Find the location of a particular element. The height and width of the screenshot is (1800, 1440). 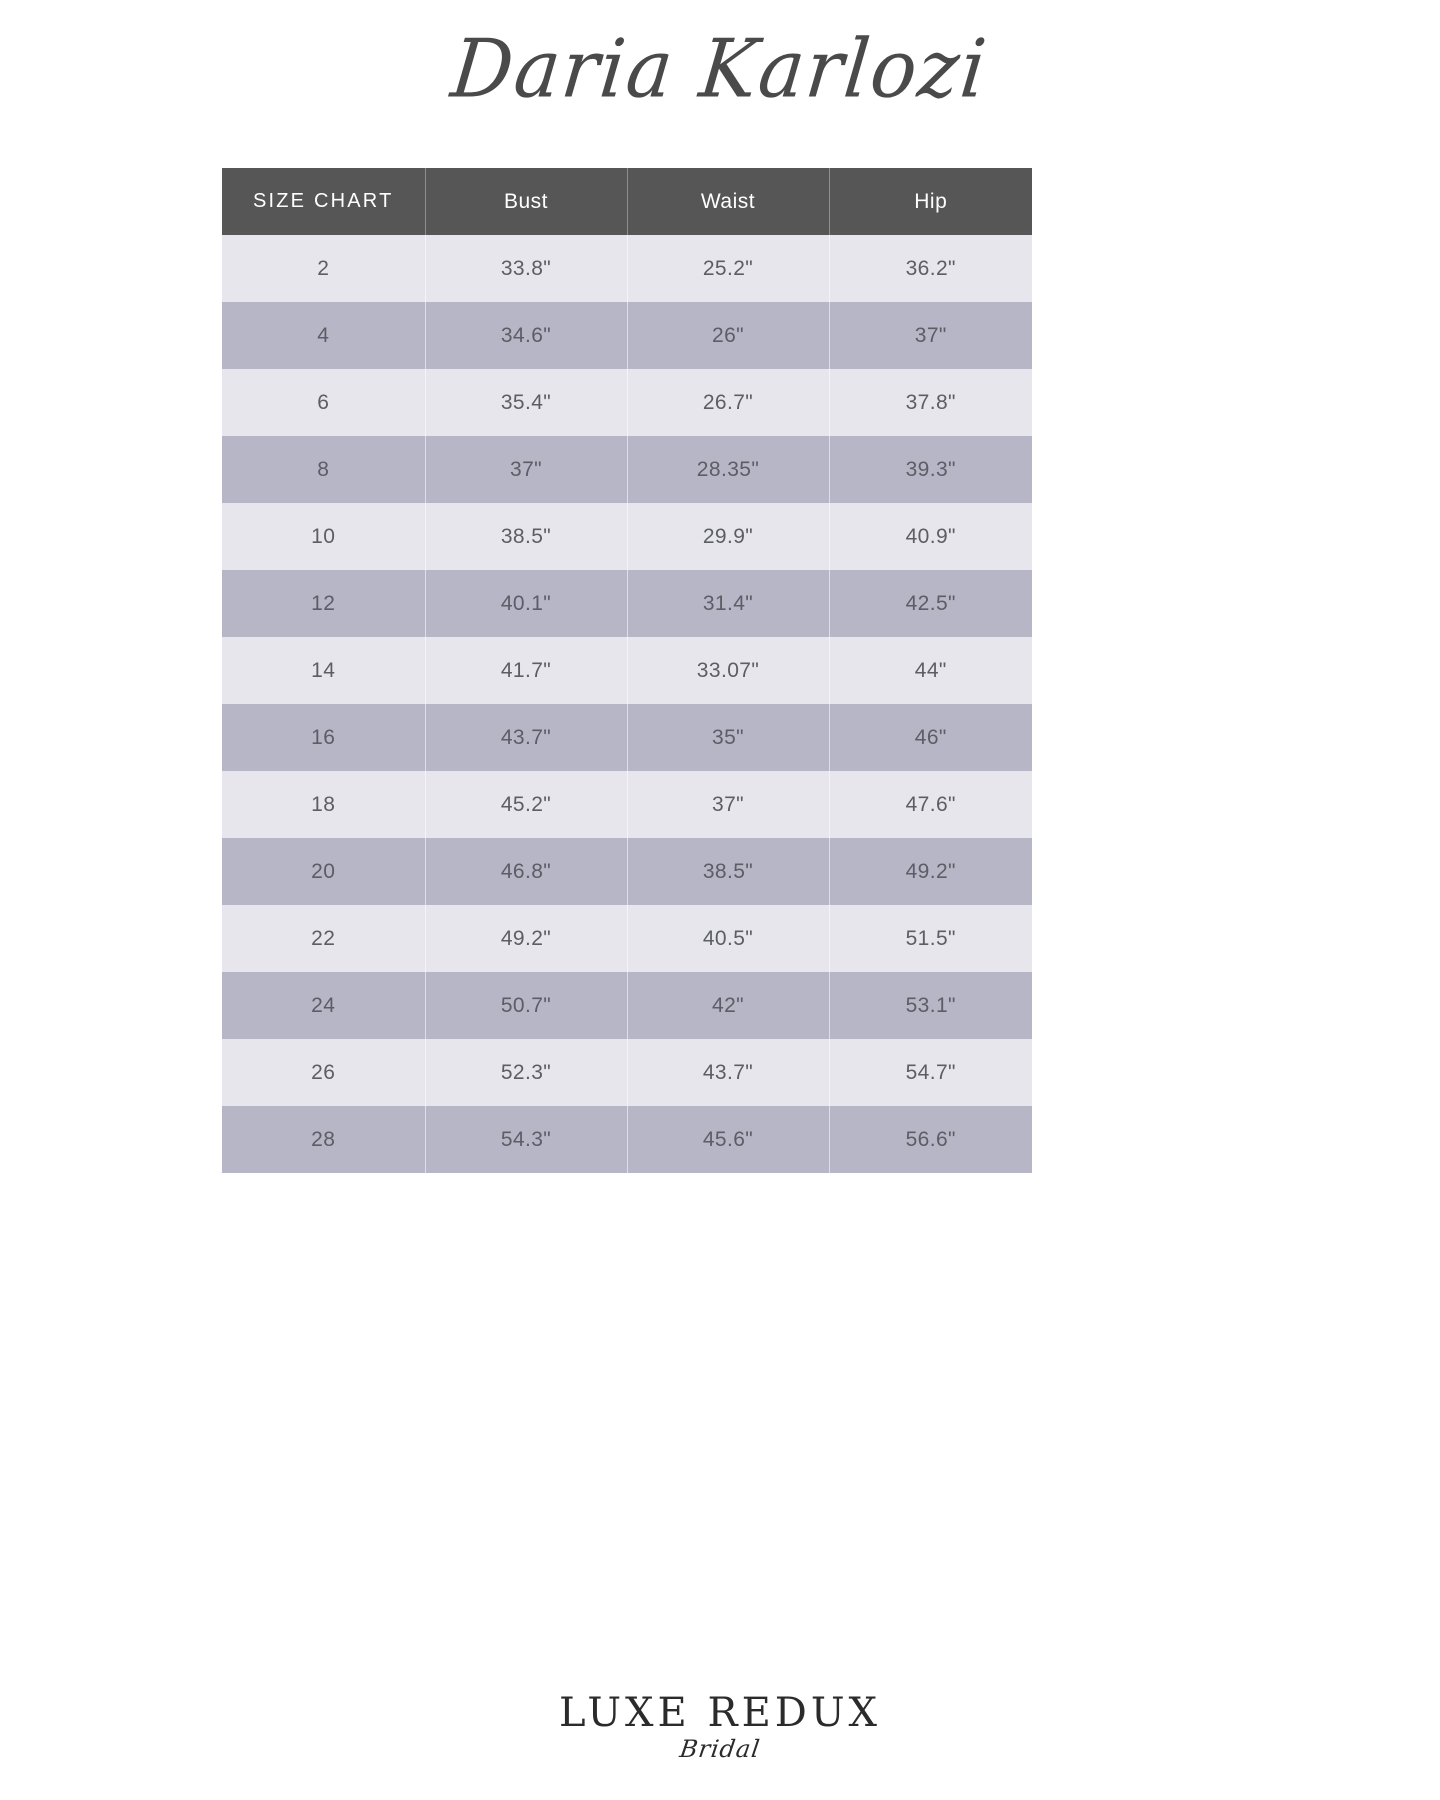

cell-hip: 54.7" is located at coordinates (930, 1072).